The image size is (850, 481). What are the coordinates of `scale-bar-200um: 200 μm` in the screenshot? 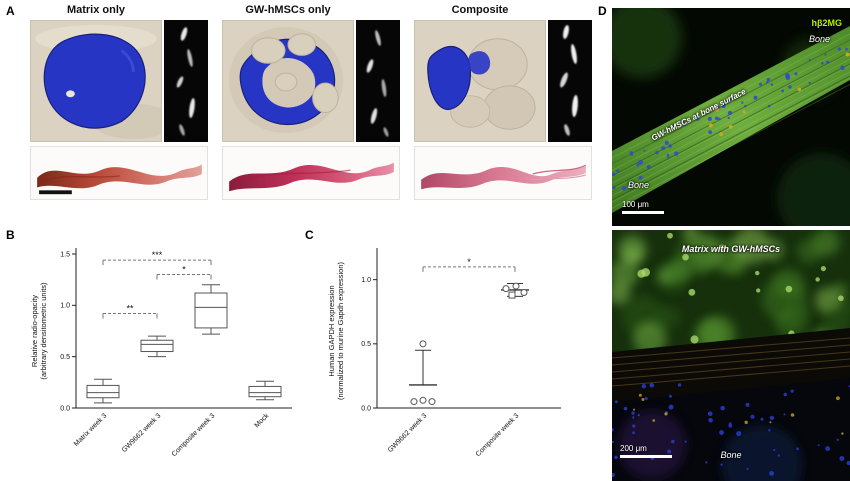 It's located at (646, 451).